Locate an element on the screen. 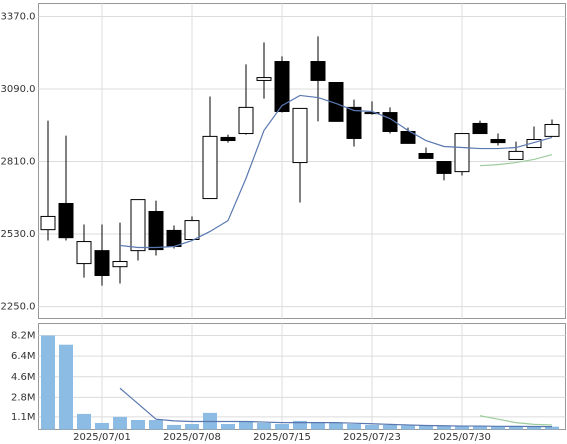 The height and width of the screenshot is (444, 567). y-tick-label: 2.8M is located at coordinates (23, 397).